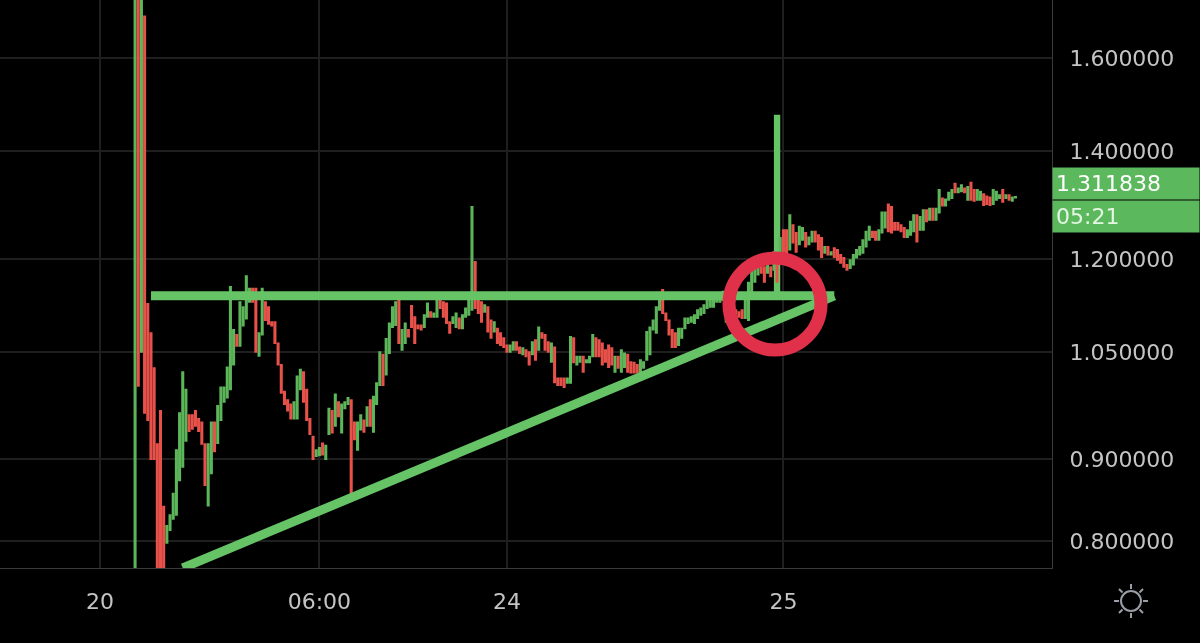 The height and width of the screenshot is (643, 1200). I want to click on y-tick-label: 1.600000, so click(1122, 59).